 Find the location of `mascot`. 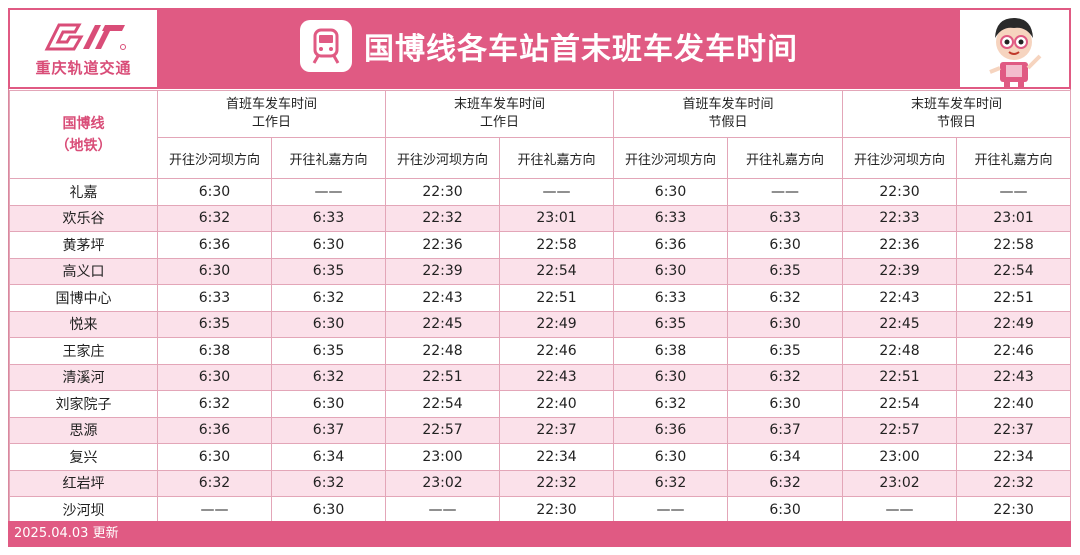

mascot is located at coordinates (1014, 48).